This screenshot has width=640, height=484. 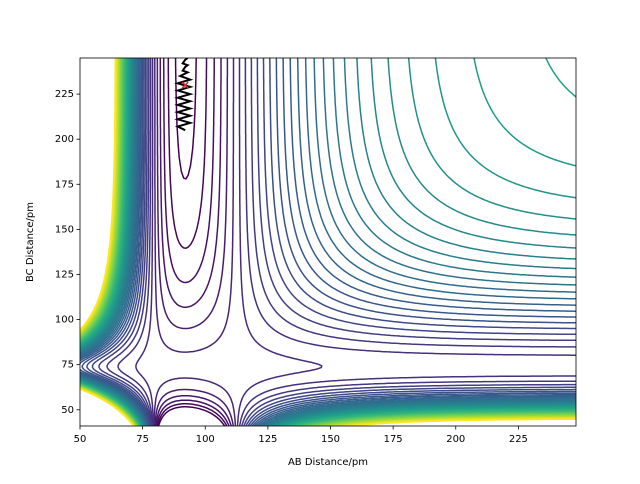 I want to click on y-tick-label: 175, so click(x=64, y=184).